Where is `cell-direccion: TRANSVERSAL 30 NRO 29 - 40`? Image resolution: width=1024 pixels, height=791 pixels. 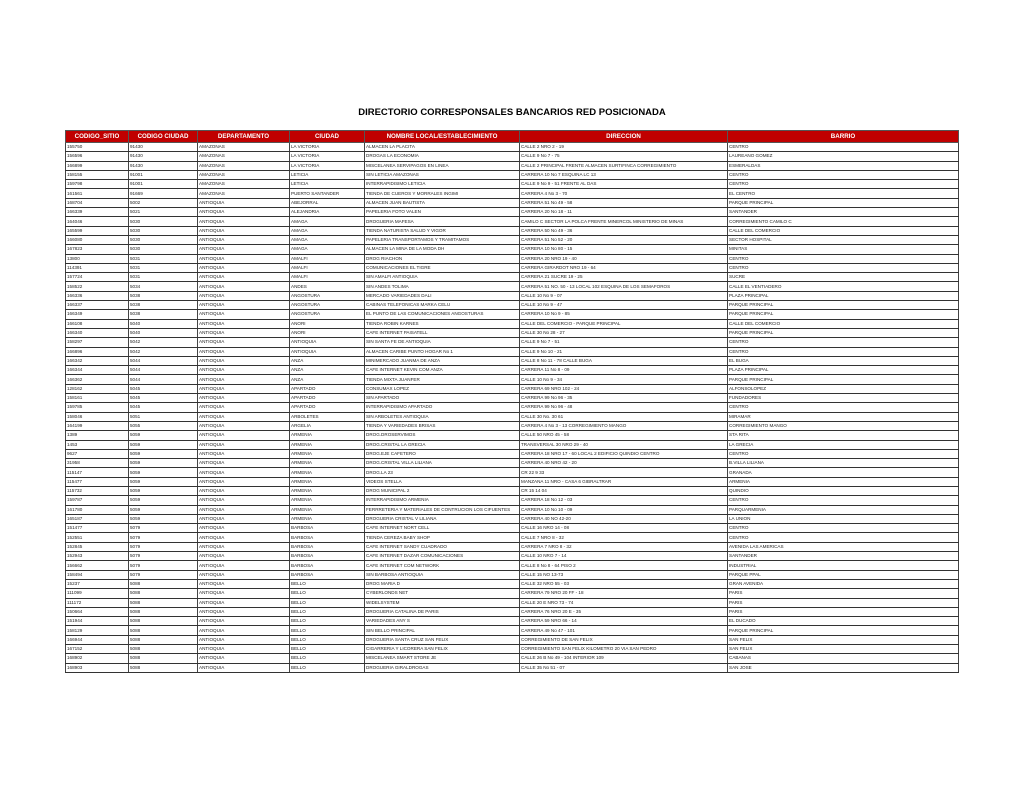 cell-direccion: TRANSVERSAL 30 NRO 29 - 40 is located at coordinates (623, 445).